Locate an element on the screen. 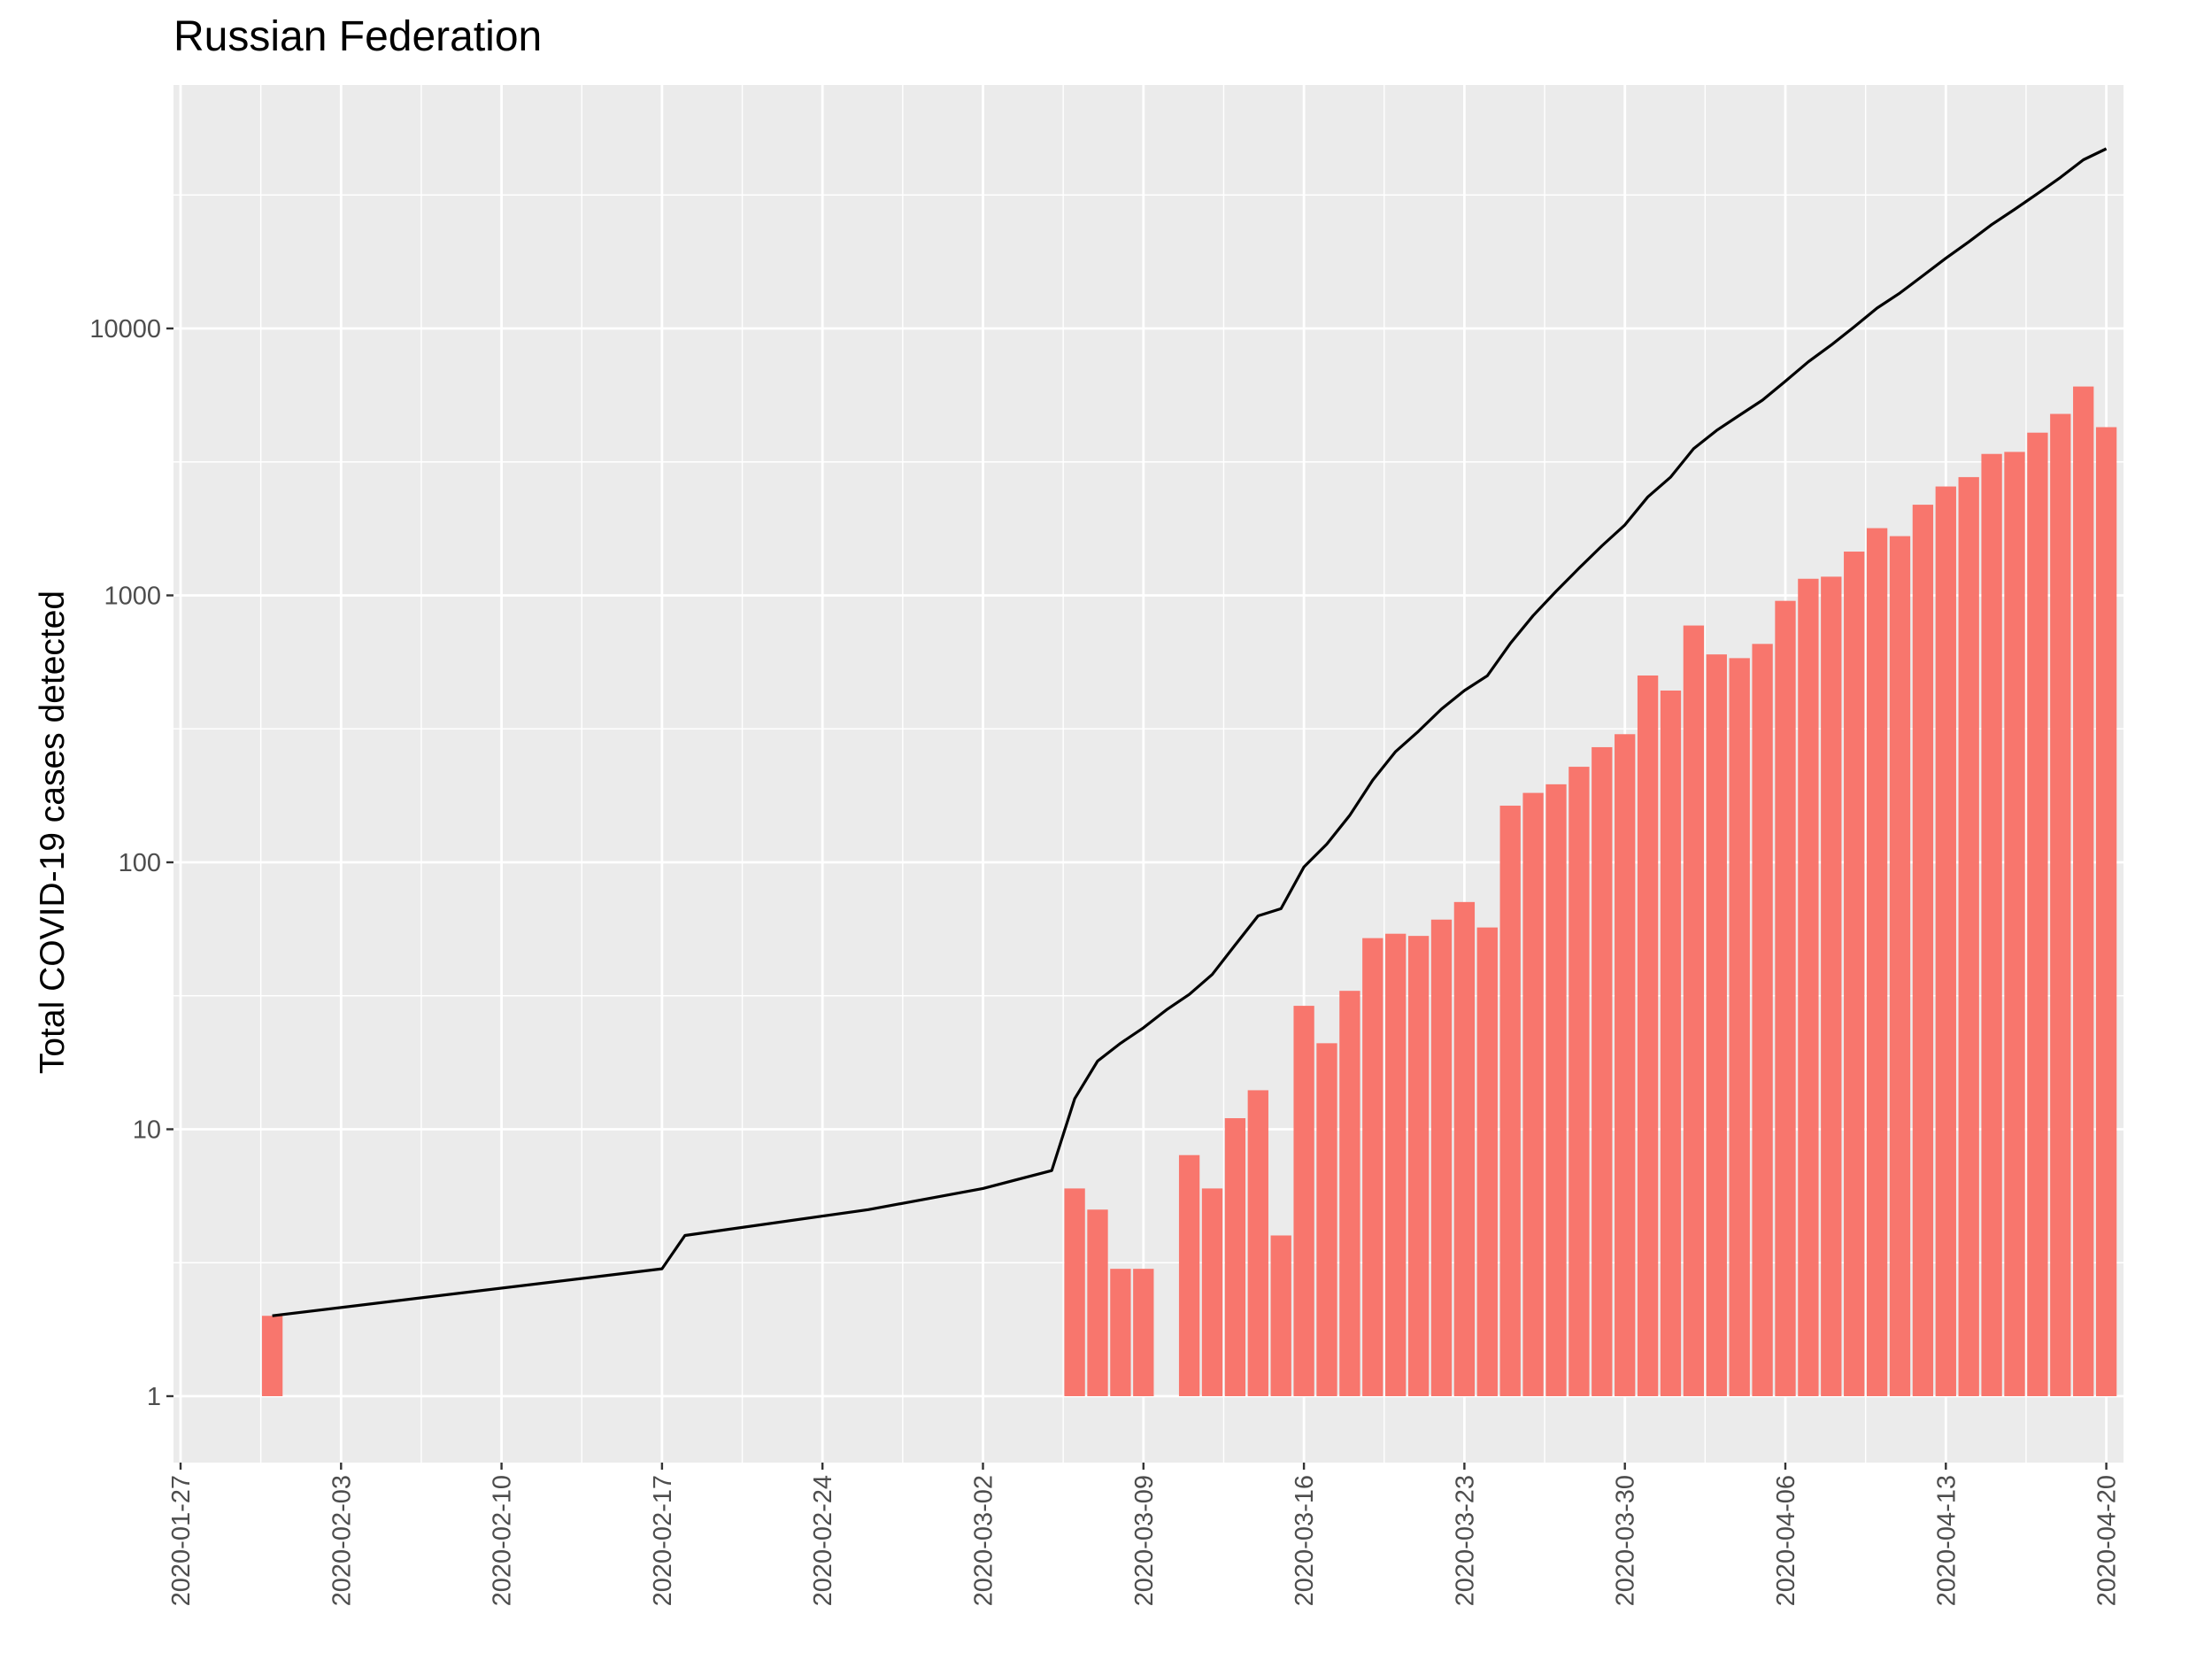 Image resolution: width=2212 pixels, height=1660 pixels. x-tick-label: 2020-03-09 is located at coordinates (1144, 1540).